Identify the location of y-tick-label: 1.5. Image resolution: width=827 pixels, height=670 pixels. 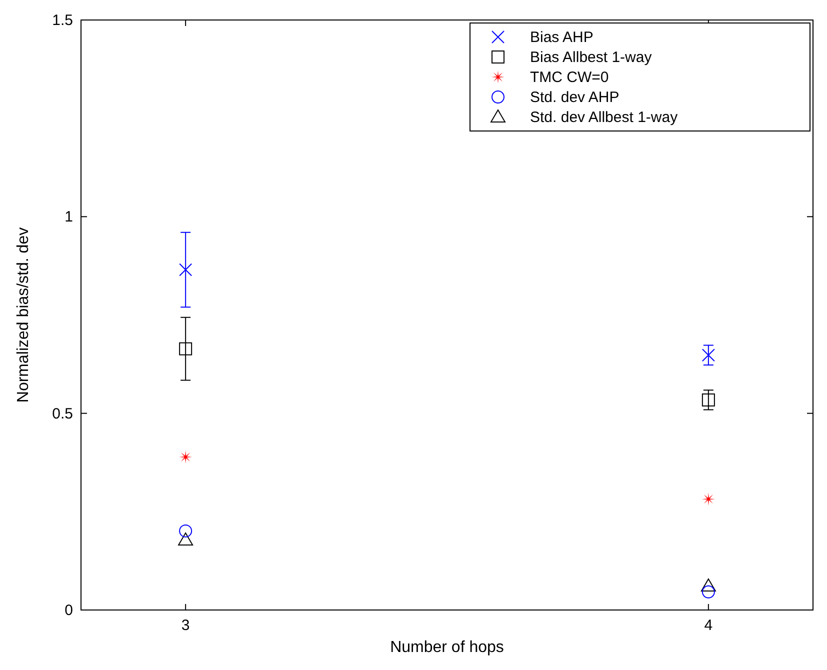
(62, 20).